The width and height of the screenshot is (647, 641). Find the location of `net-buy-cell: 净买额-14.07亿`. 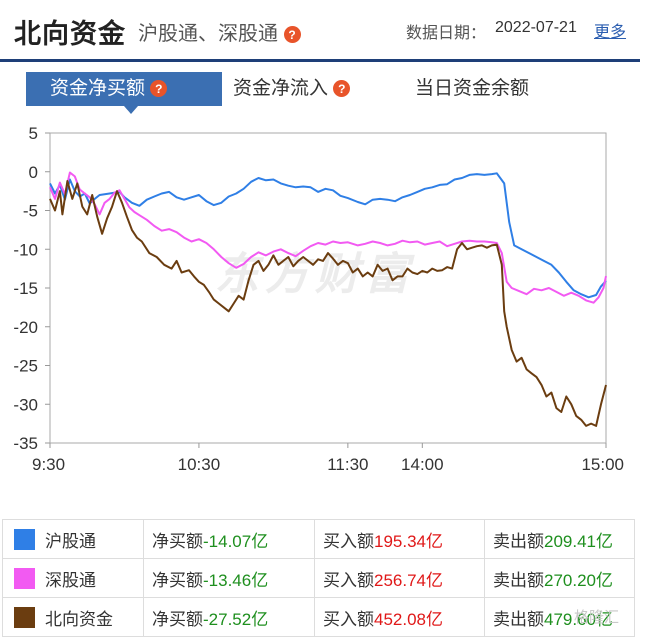

net-buy-cell: 净买额-14.07亿 is located at coordinates (229, 539).